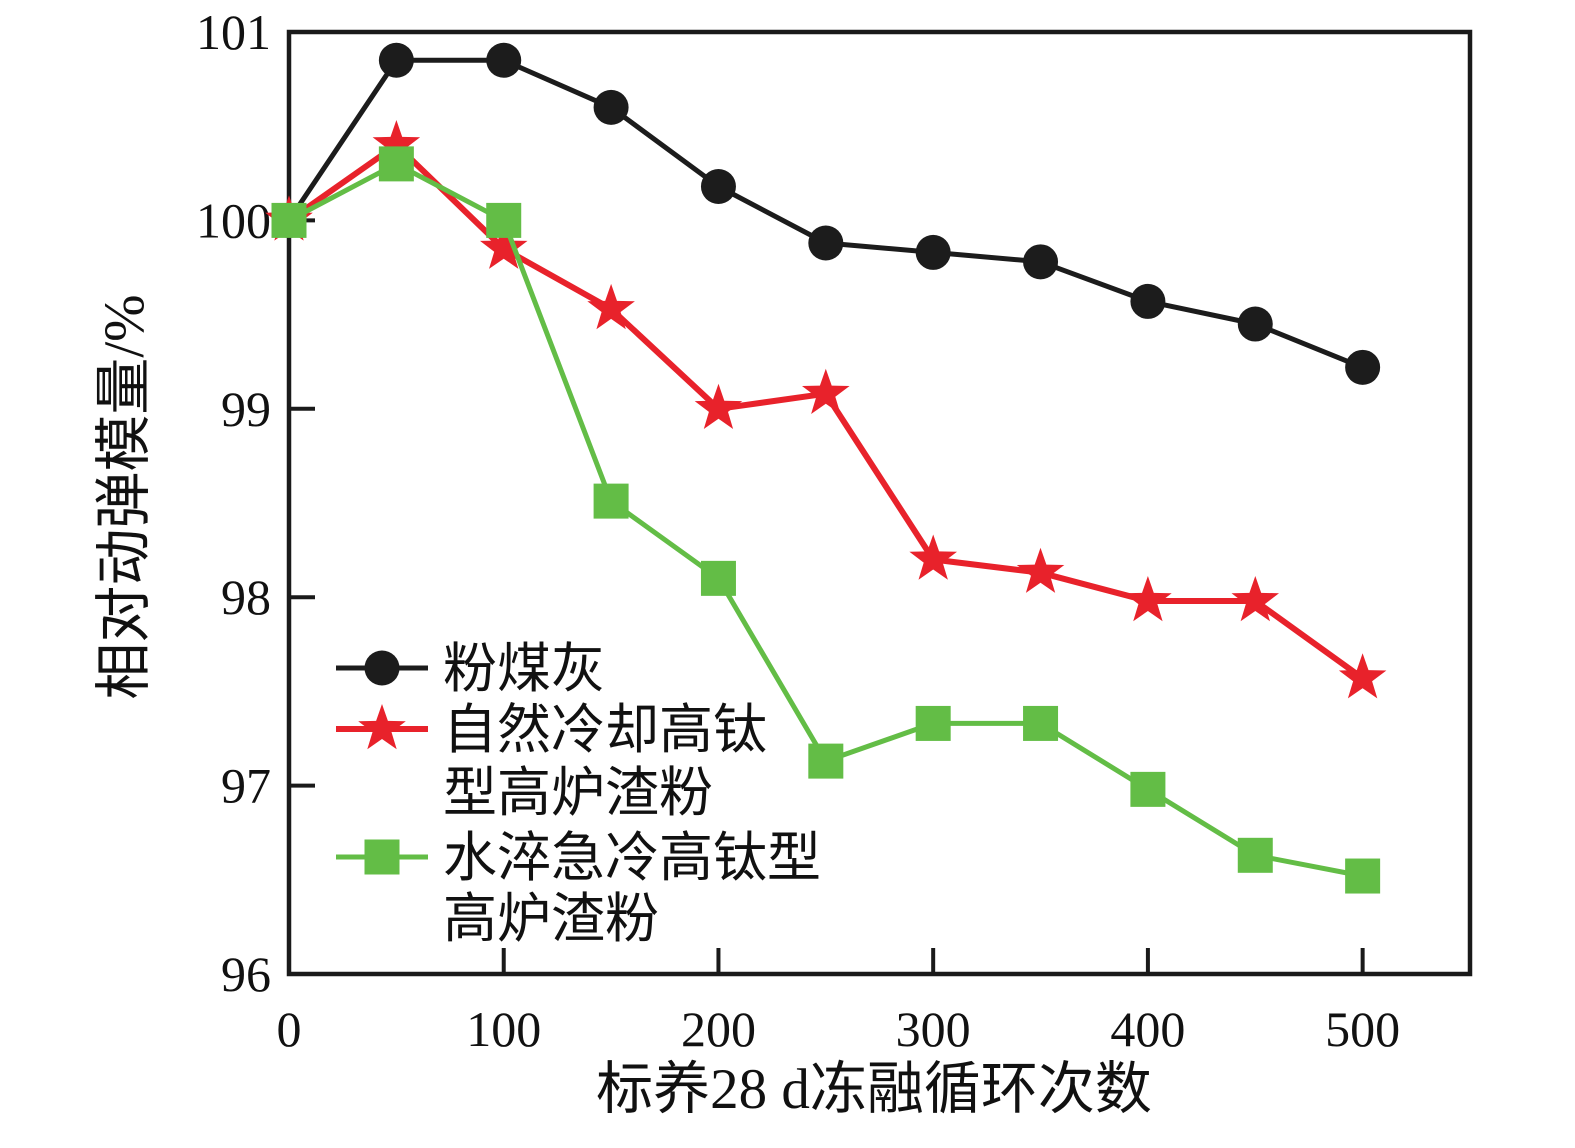  I want to click on legend: 粉煤灰 自然冷却高钛 型高炉渣粉 水淬急冷高钛型 高炉渣粉, so click(632, 794).